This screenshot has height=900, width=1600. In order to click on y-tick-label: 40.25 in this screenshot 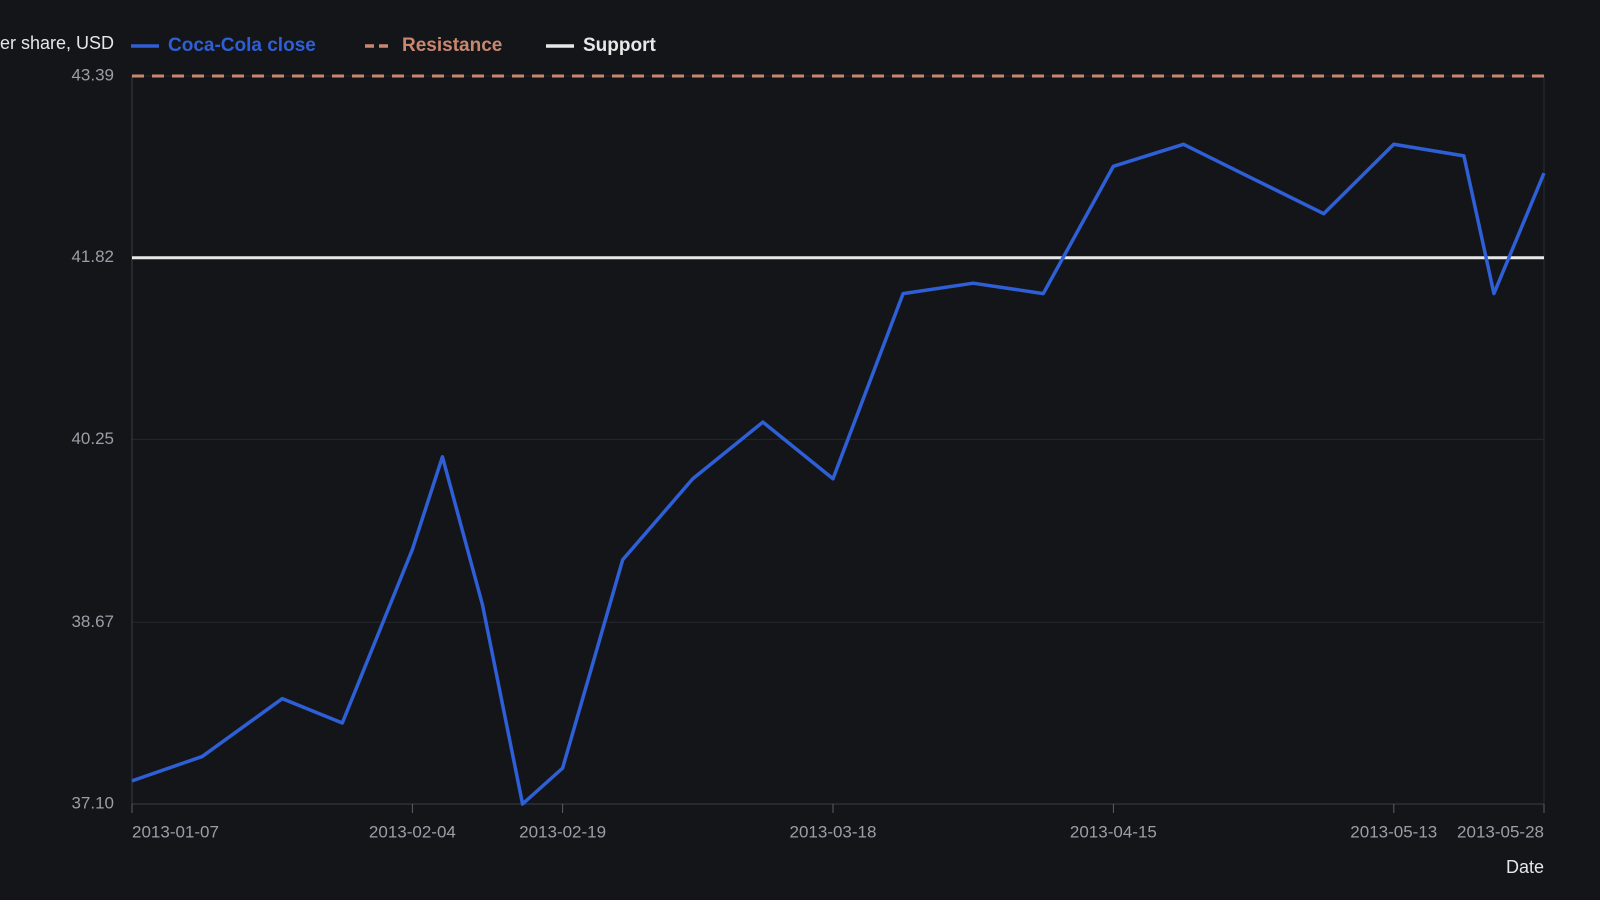, I will do `click(92, 438)`.